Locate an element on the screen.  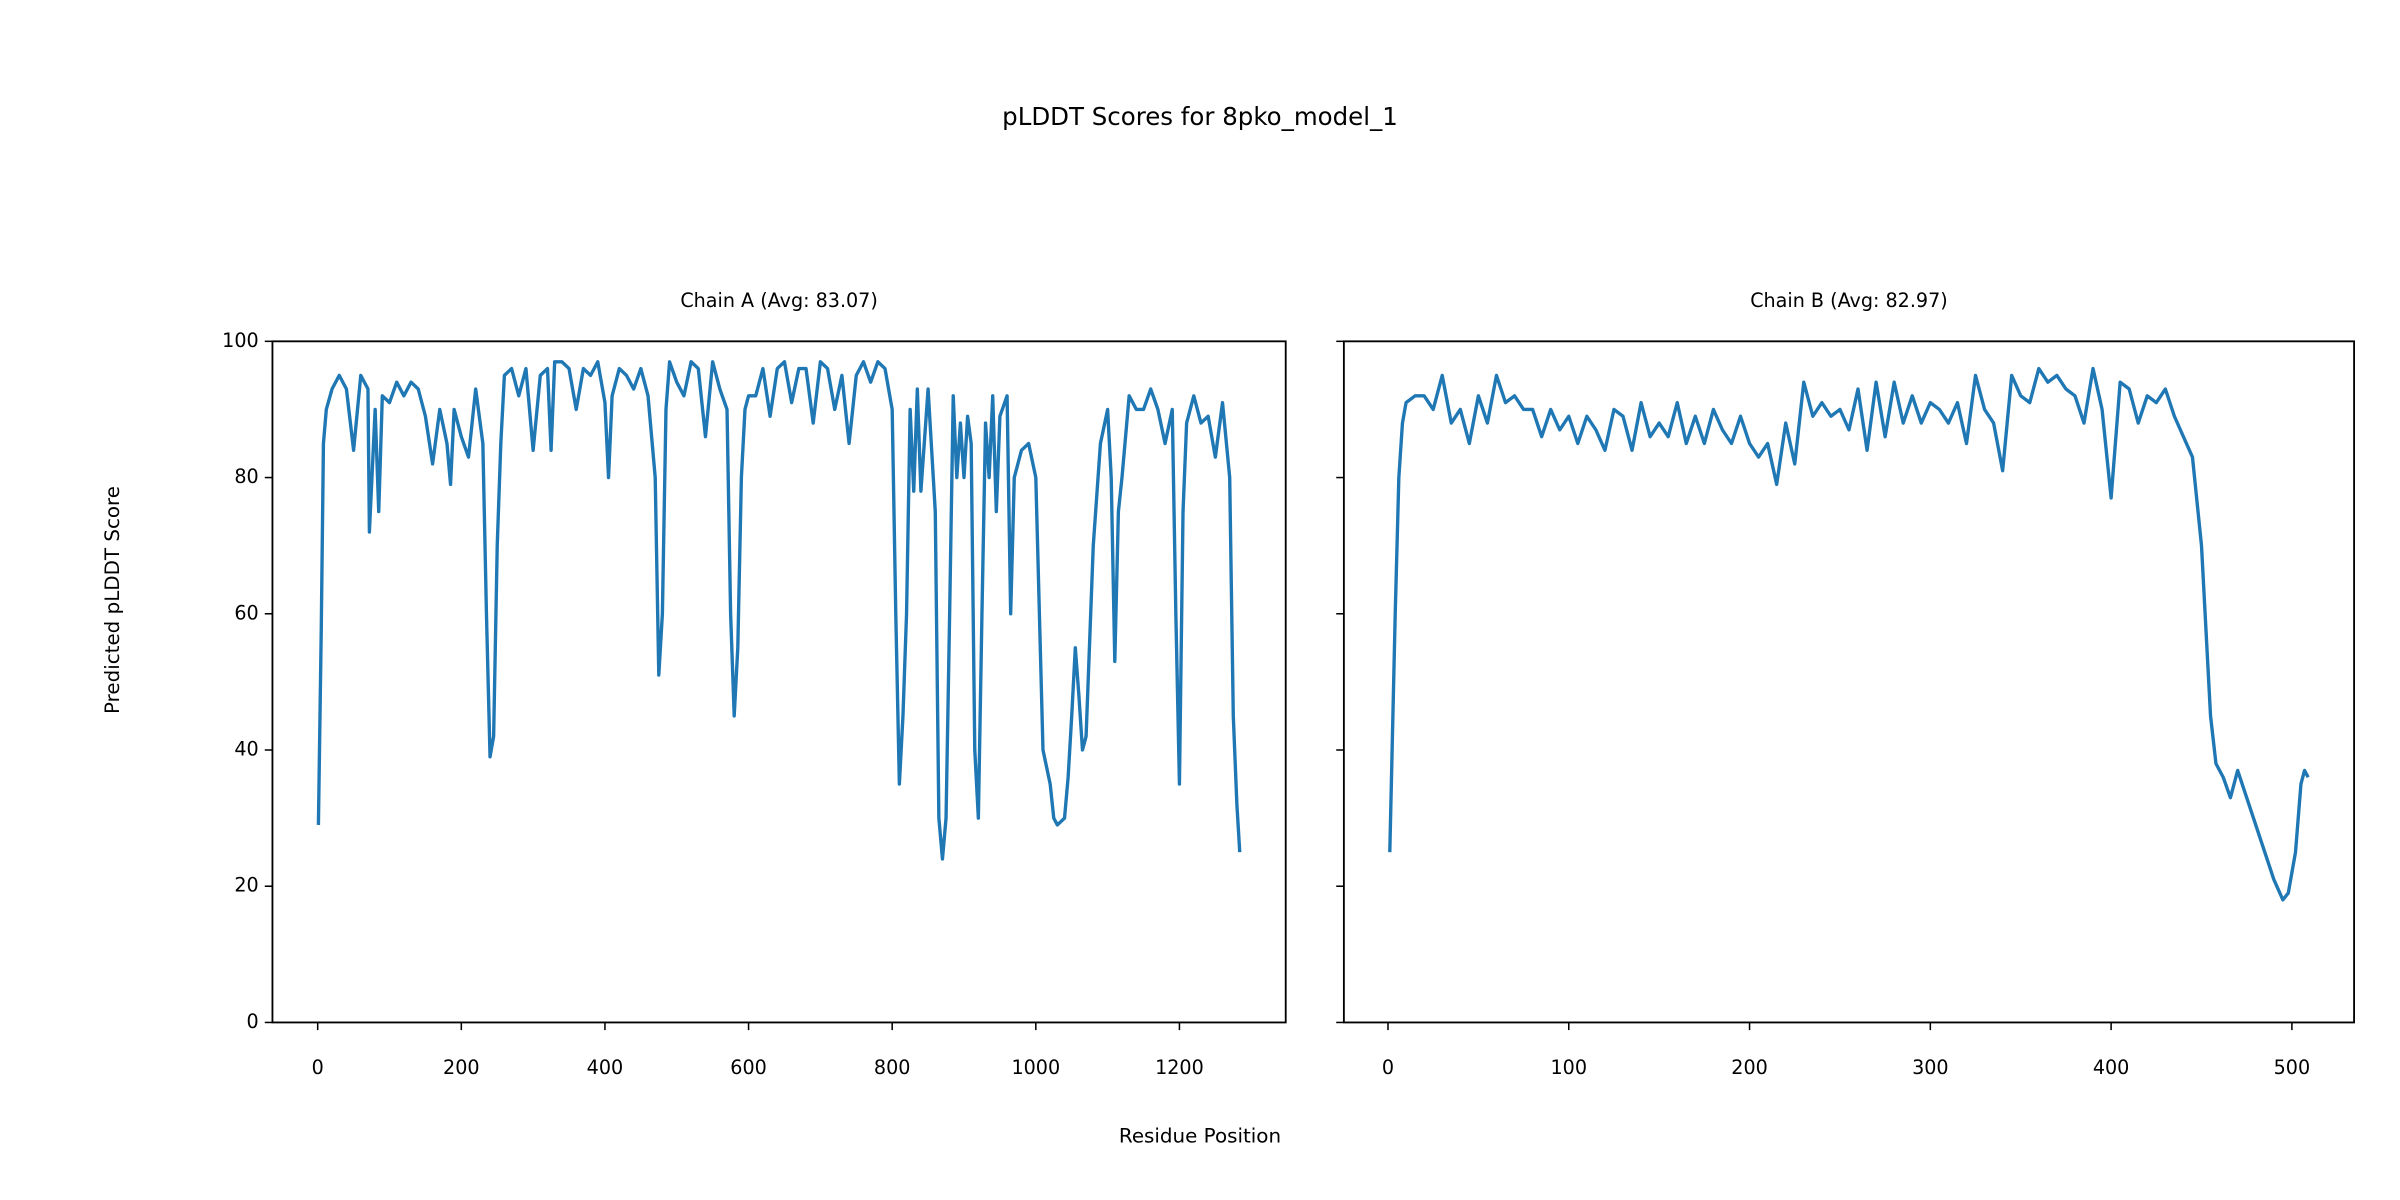
y-tick-label: 80 is located at coordinates (246, 476).